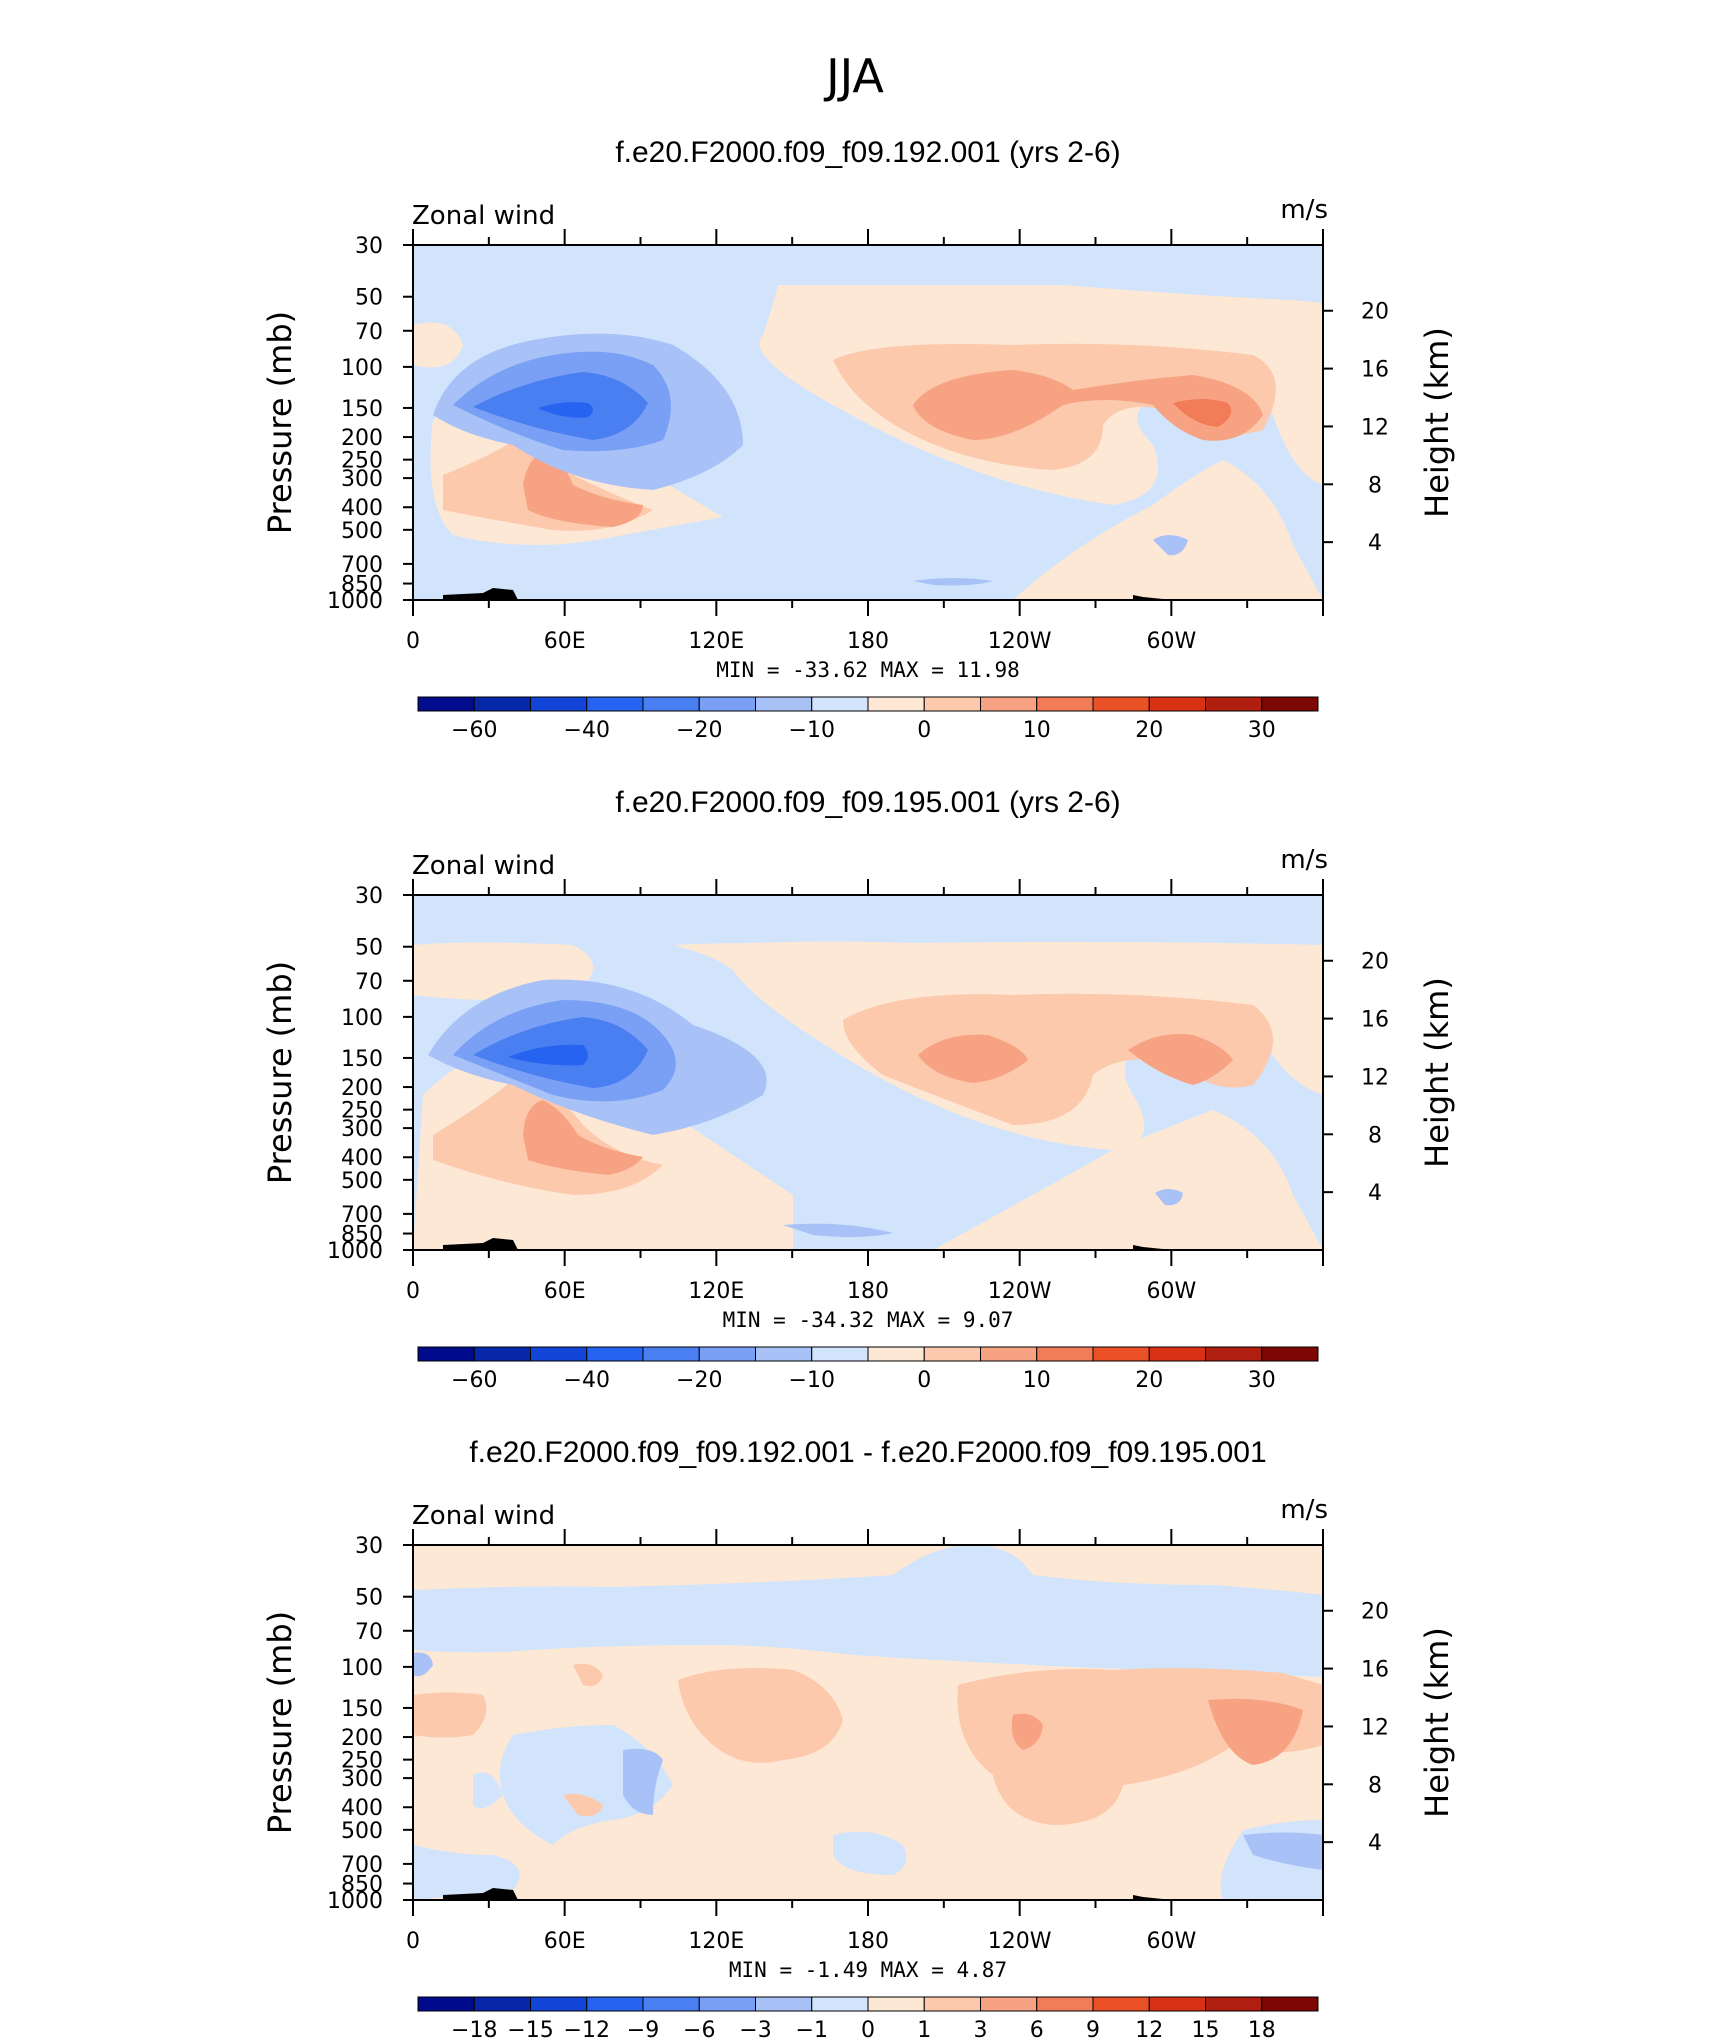 Image resolution: width=1710 pixels, height=2038 pixels. Describe the element at coordinates (867, 670) in the screenshot. I see `min-max-readout: MIN = -33.62 MAX = 11.98` at that location.